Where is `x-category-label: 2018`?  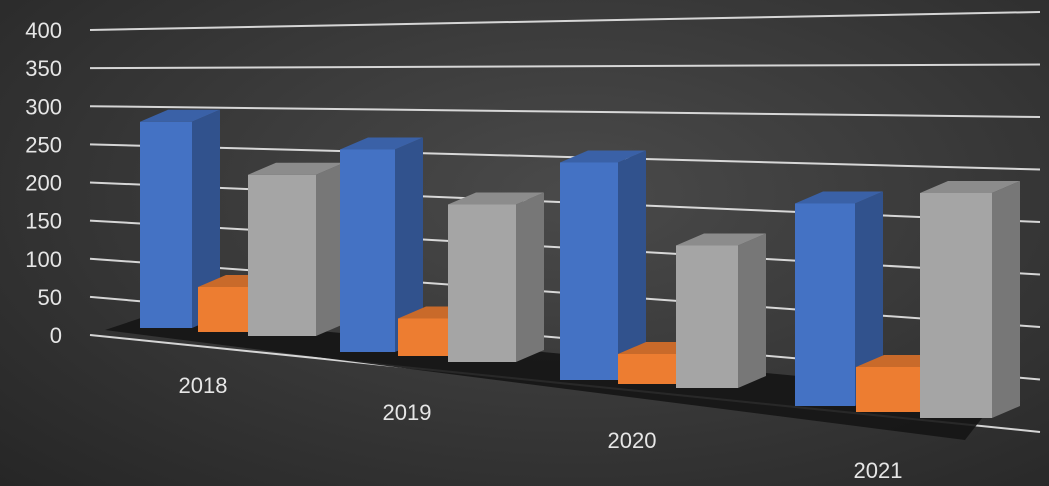
x-category-label: 2018 is located at coordinates (203, 385).